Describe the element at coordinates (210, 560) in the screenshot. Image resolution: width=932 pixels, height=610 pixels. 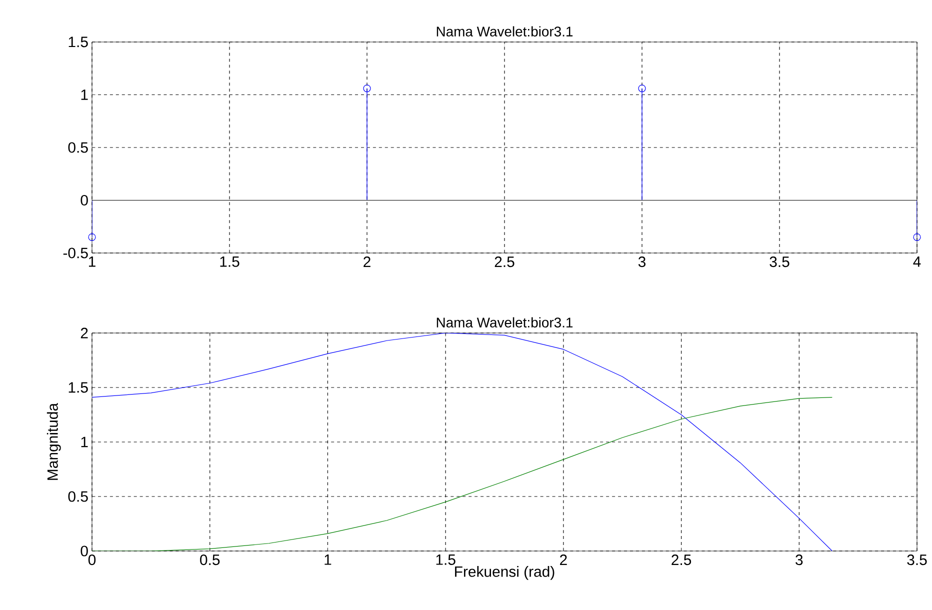
I see `x-tick-label: 0.5` at that location.